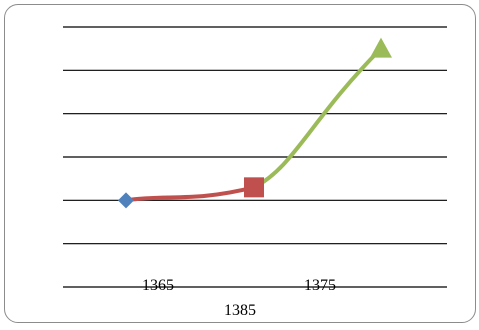 This screenshot has width=479, height=330. What do you see at coordinates (320, 285) in the screenshot?
I see `x-tick-label-1375: 1375` at bounding box center [320, 285].